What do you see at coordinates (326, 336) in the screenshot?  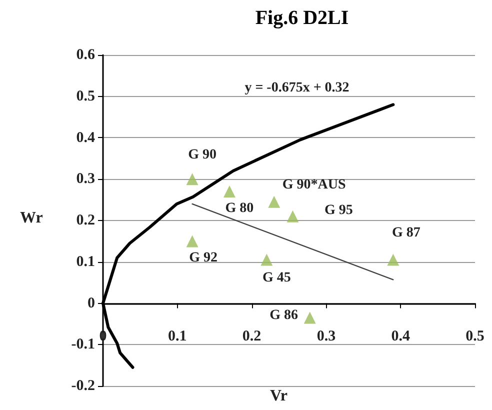 I see `x-tick-label: 0.3` at bounding box center [326, 336].